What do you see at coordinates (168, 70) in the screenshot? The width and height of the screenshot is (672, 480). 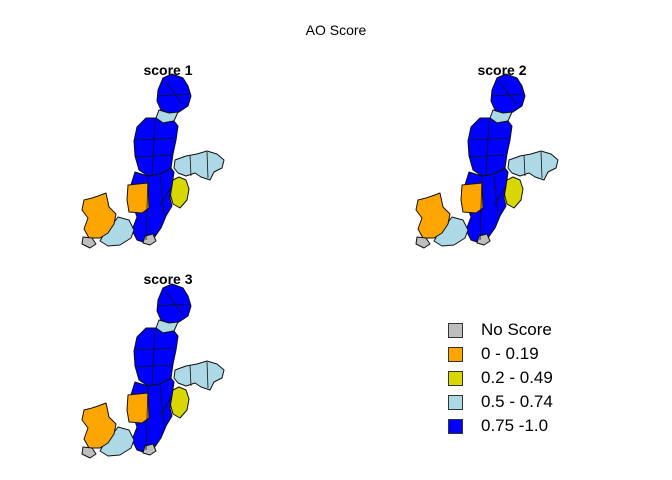 I see `panel-title-score-1: score 1` at bounding box center [168, 70].